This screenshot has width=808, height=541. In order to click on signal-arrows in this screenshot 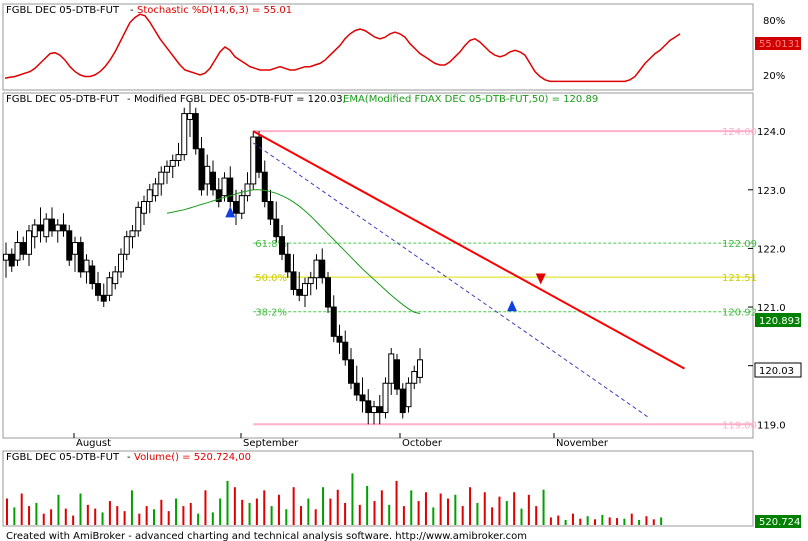, I will do `click(385, 259)`.